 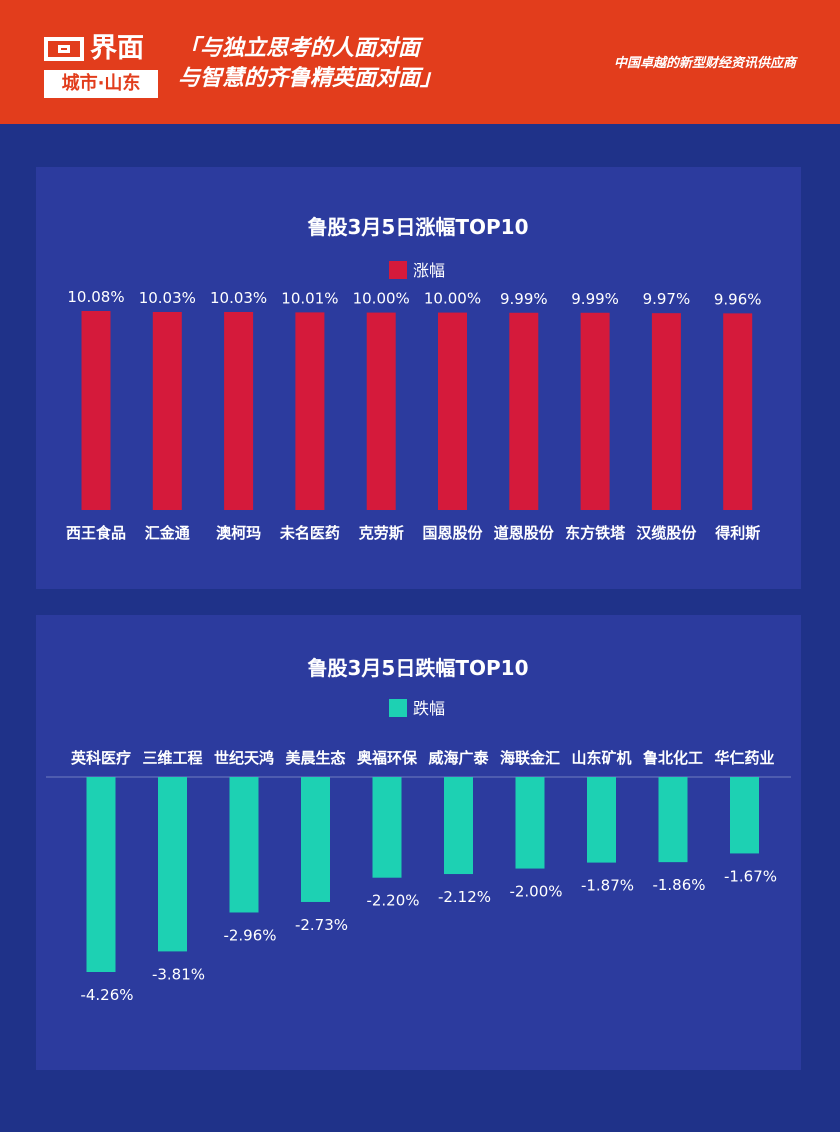 What do you see at coordinates (117, 48) in the screenshot?
I see `logo-main-text: 界面` at bounding box center [117, 48].